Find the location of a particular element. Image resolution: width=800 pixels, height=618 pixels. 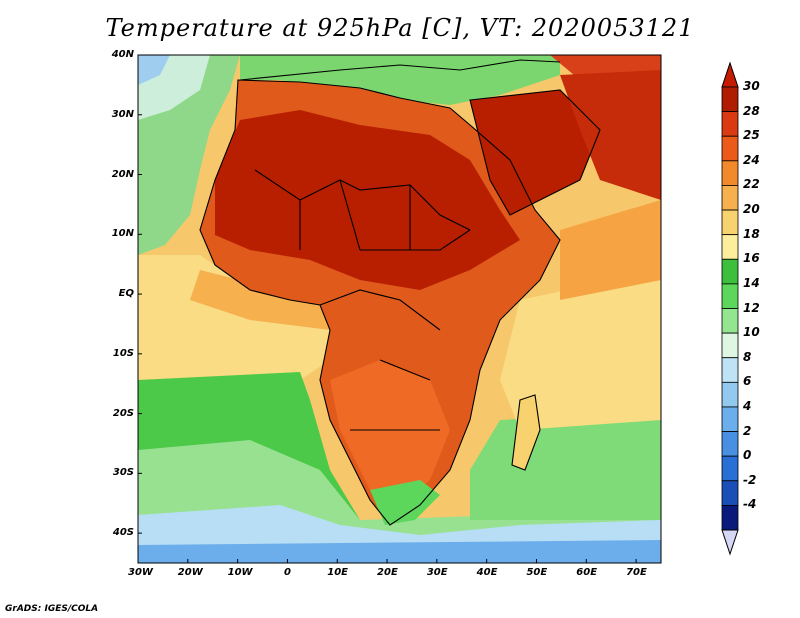

grads-credit: GrADS: IGES/COLA is located at coordinates (52, 609).